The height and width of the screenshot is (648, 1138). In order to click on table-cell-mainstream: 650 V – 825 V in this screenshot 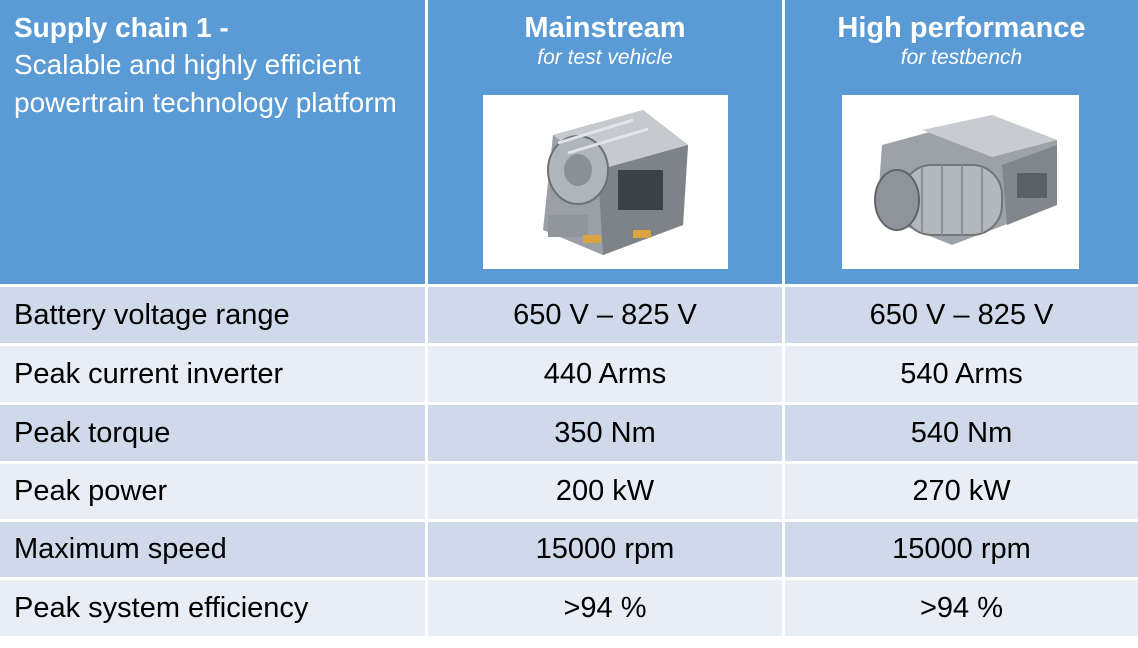, I will do `click(605, 315)`.